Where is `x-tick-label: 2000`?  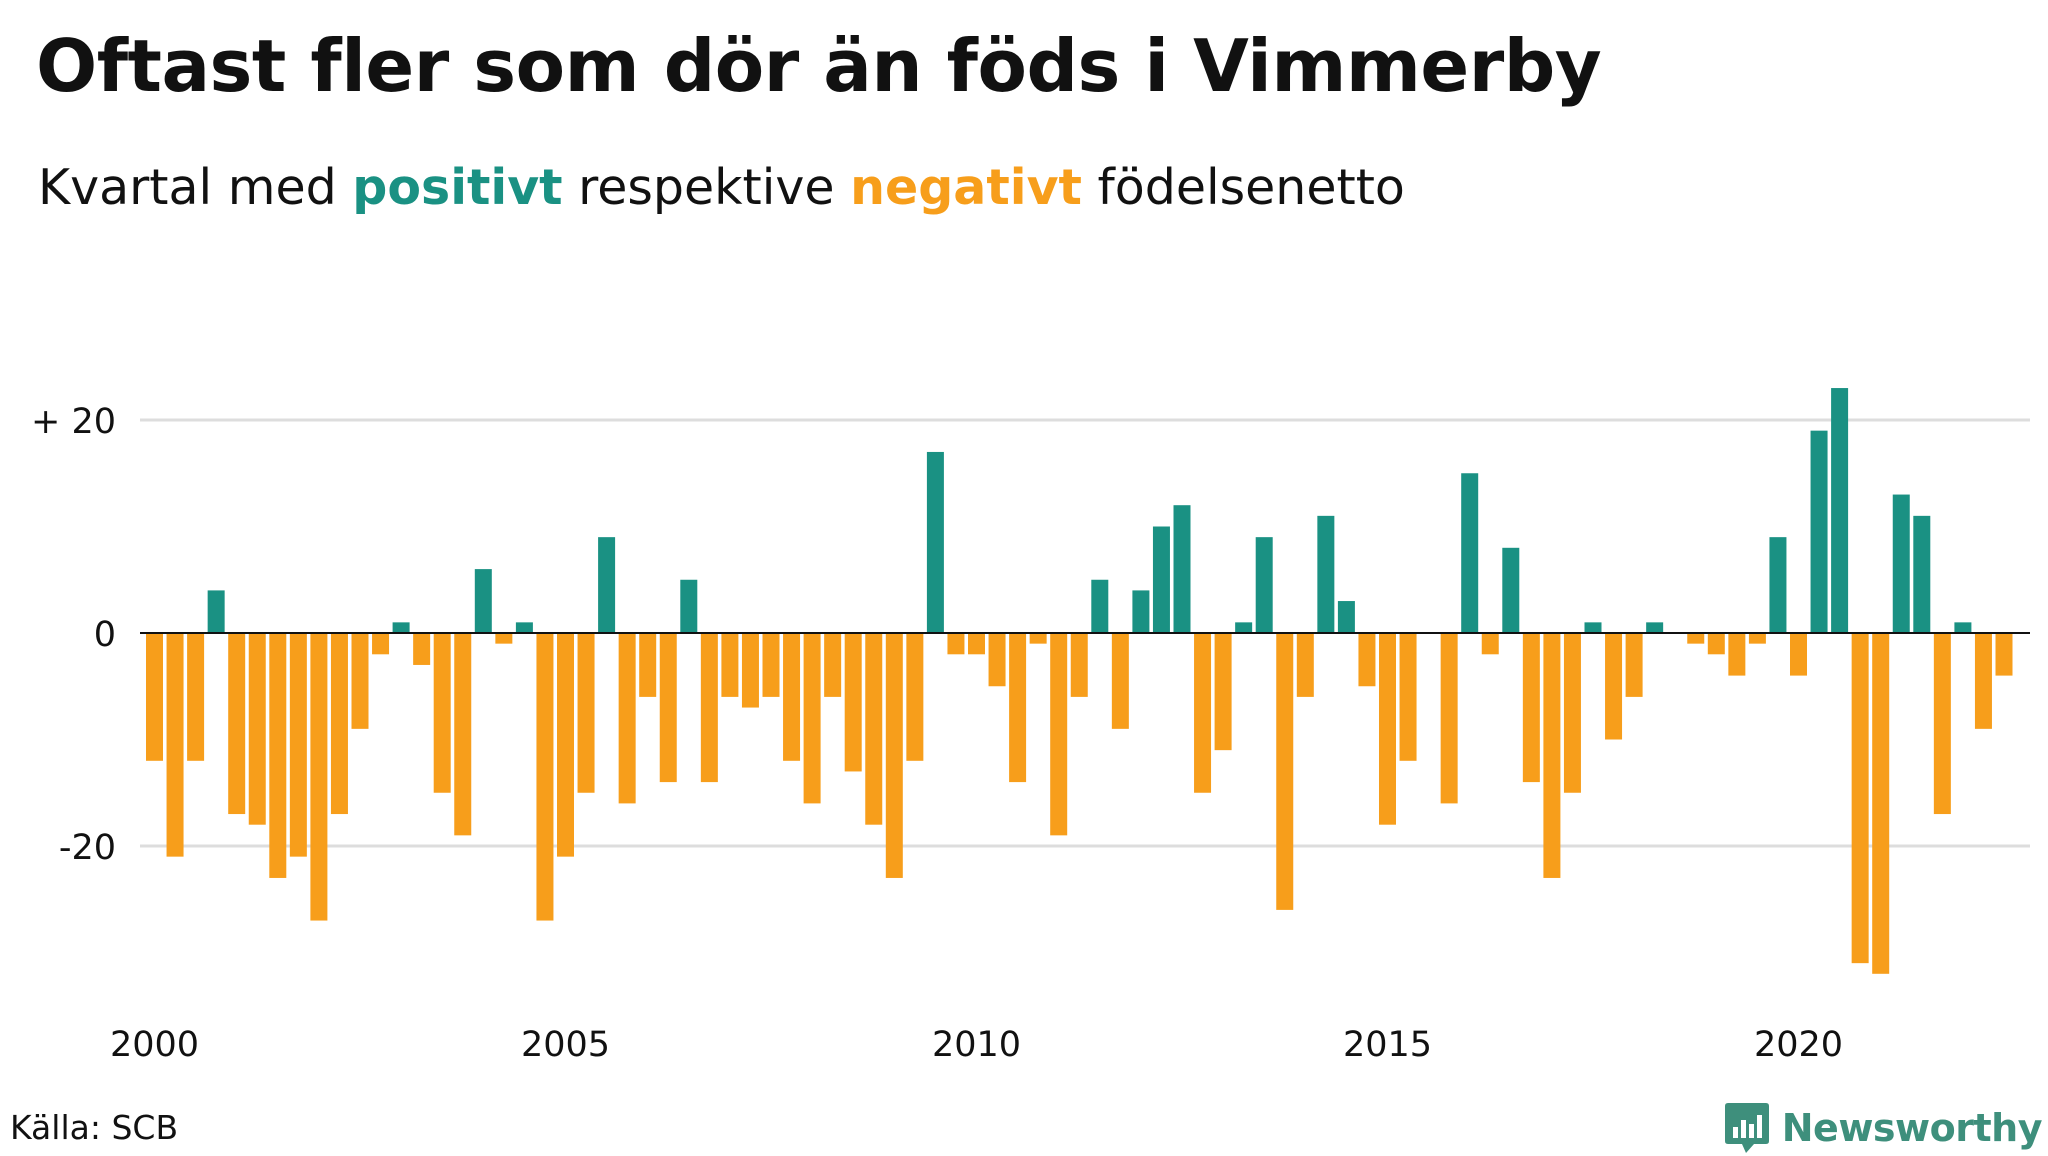 x-tick-label: 2000 is located at coordinates (154, 1045).